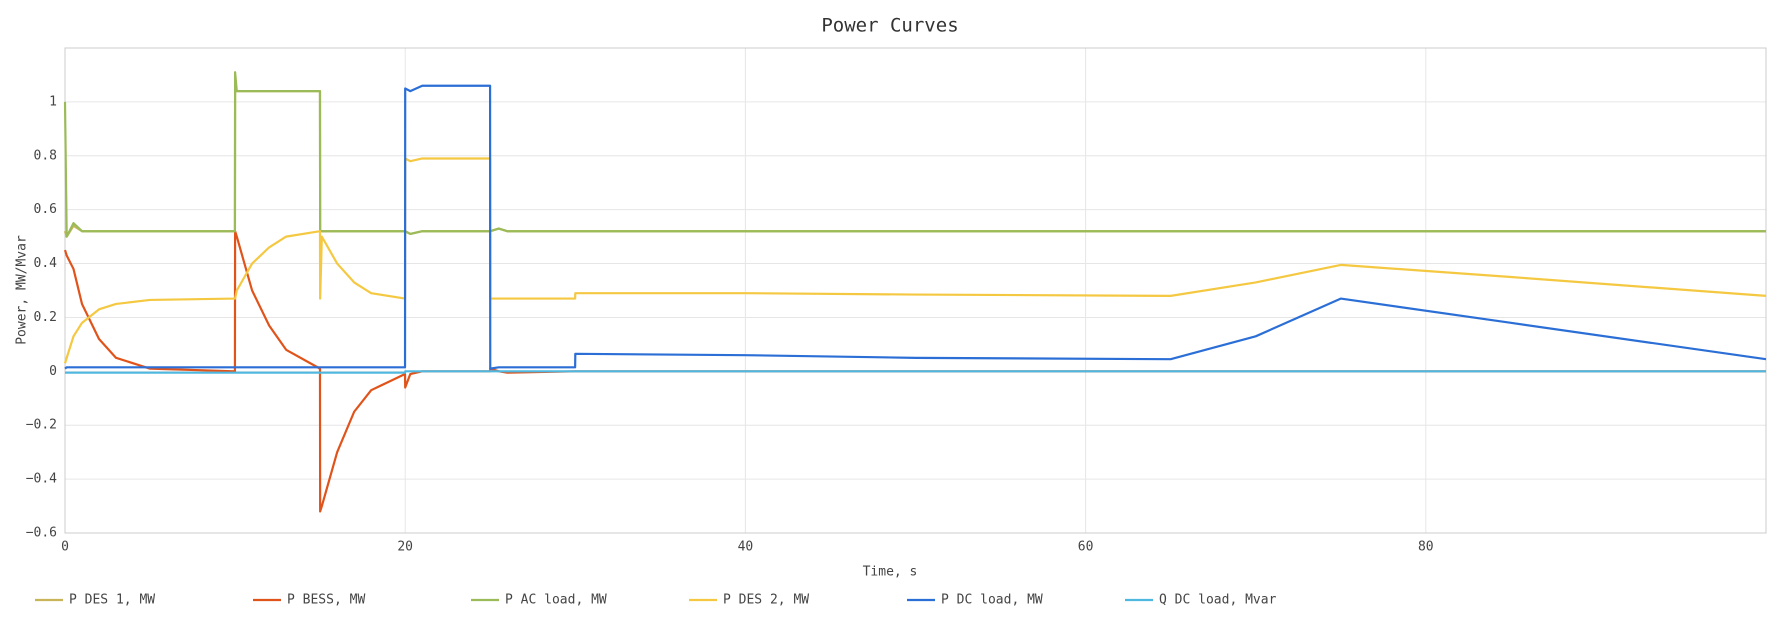 This screenshot has width=1781, height=625. Describe the element at coordinates (556, 600) in the screenshot. I see `legend-label: P AC load, MW` at that location.